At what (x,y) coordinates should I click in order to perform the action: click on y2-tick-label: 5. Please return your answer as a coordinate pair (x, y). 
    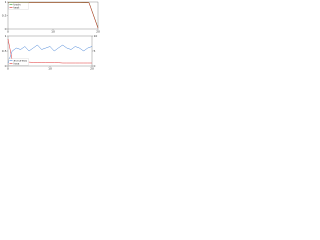
    Looking at the image, I should click on (95, 51).